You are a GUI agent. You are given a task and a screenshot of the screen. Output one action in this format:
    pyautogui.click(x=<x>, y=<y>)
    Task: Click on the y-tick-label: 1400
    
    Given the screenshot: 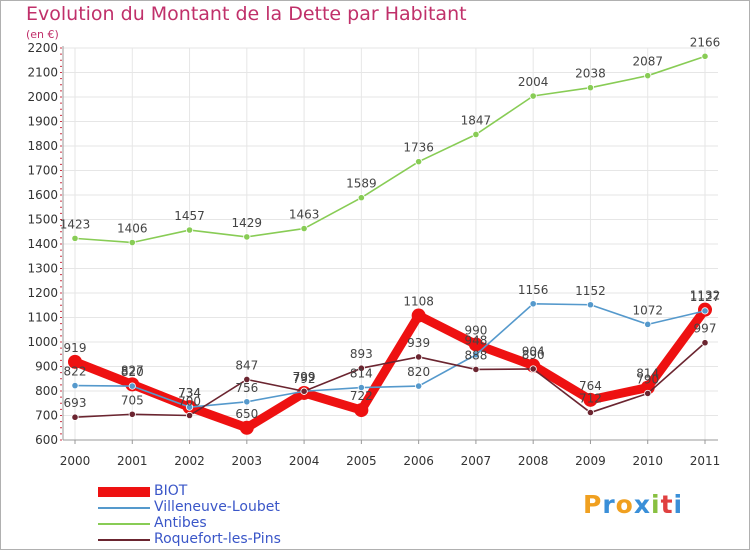 What is the action you would take?
    pyautogui.click(x=42, y=244)
    